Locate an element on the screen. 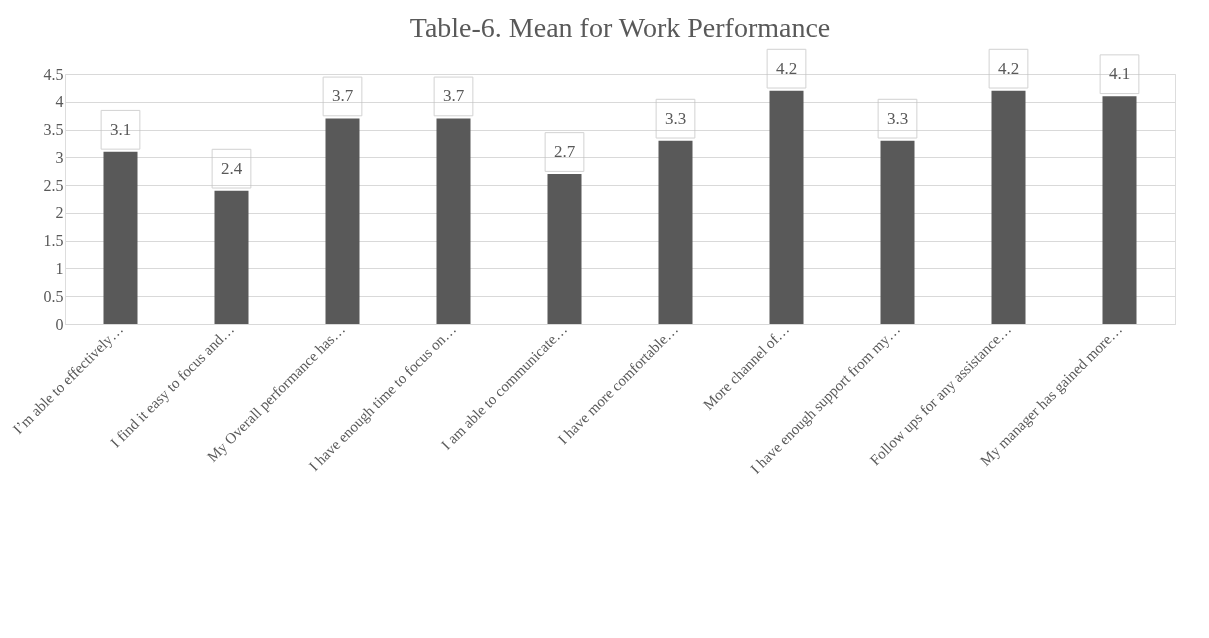  y-tick-label: 4 is located at coordinates (59, 102).